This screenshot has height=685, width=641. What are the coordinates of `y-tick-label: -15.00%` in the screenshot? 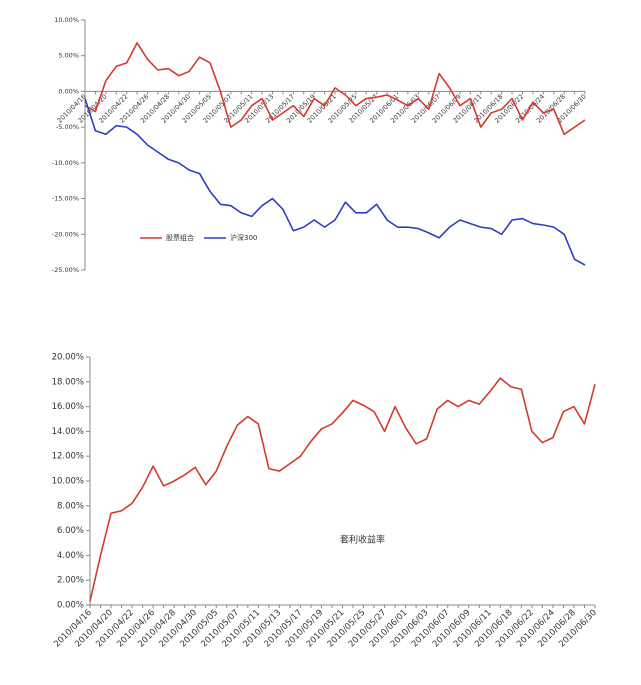 It's located at (65, 199).